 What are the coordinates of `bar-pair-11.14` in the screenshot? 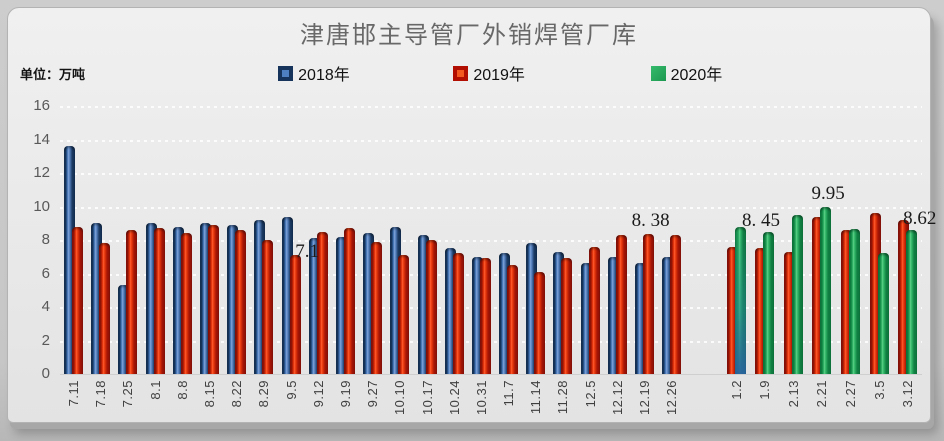 It's located at (535, 240).